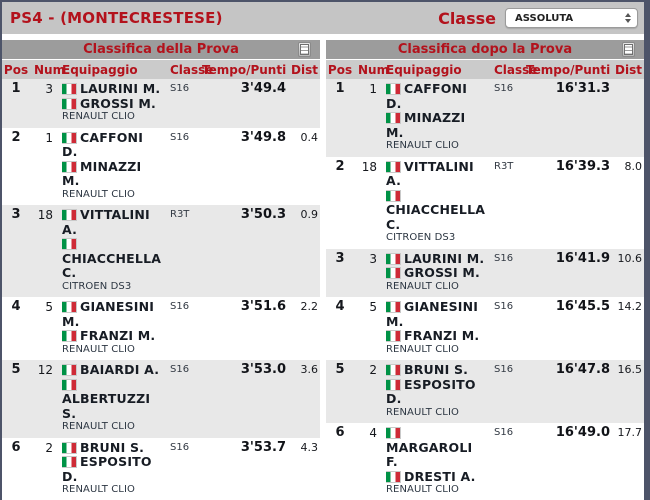  What do you see at coordinates (582, 88) in the screenshot?
I see `cell-tempo: 16'31.3` at bounding box center [582, 88].